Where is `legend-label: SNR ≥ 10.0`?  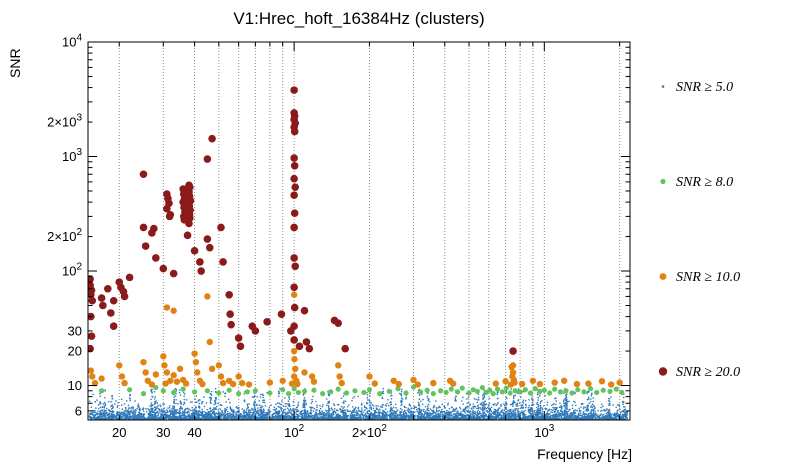 legend-label: SNR ≥ 10.0 is located at coordinates (708, 277).